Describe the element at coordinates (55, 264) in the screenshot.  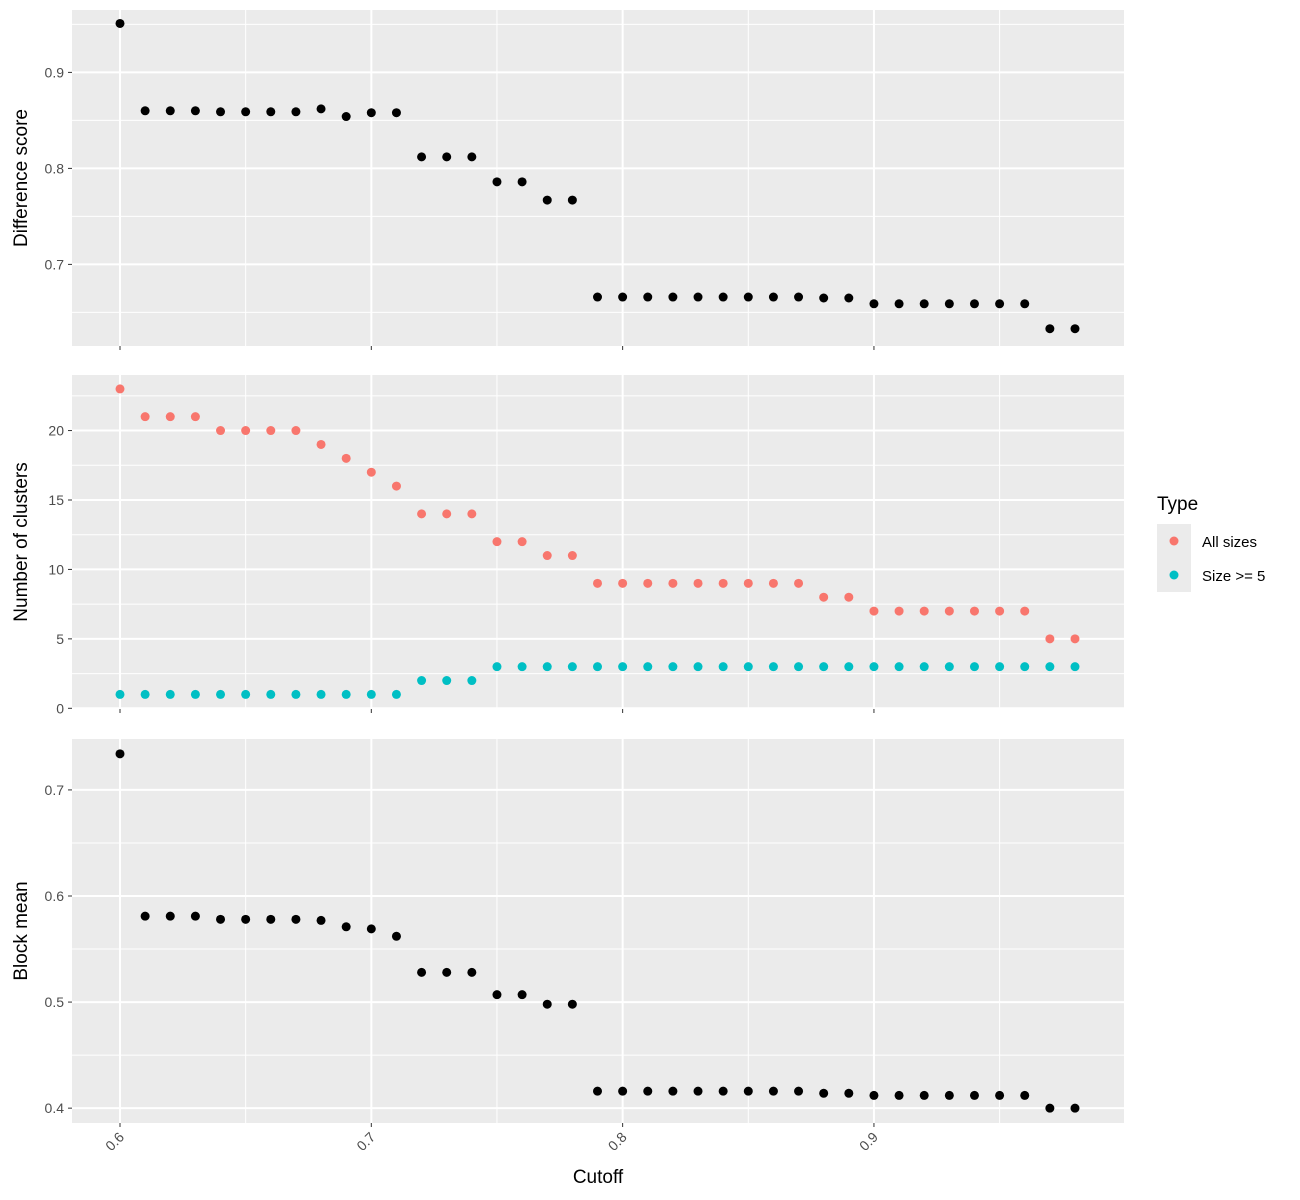
I see `y-tick-label: 0.7` at that location.